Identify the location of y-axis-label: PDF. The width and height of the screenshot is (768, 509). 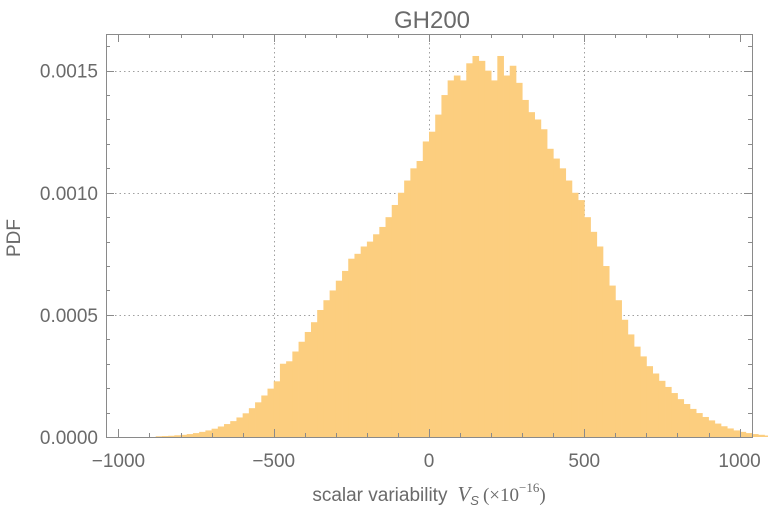
(14, 238).